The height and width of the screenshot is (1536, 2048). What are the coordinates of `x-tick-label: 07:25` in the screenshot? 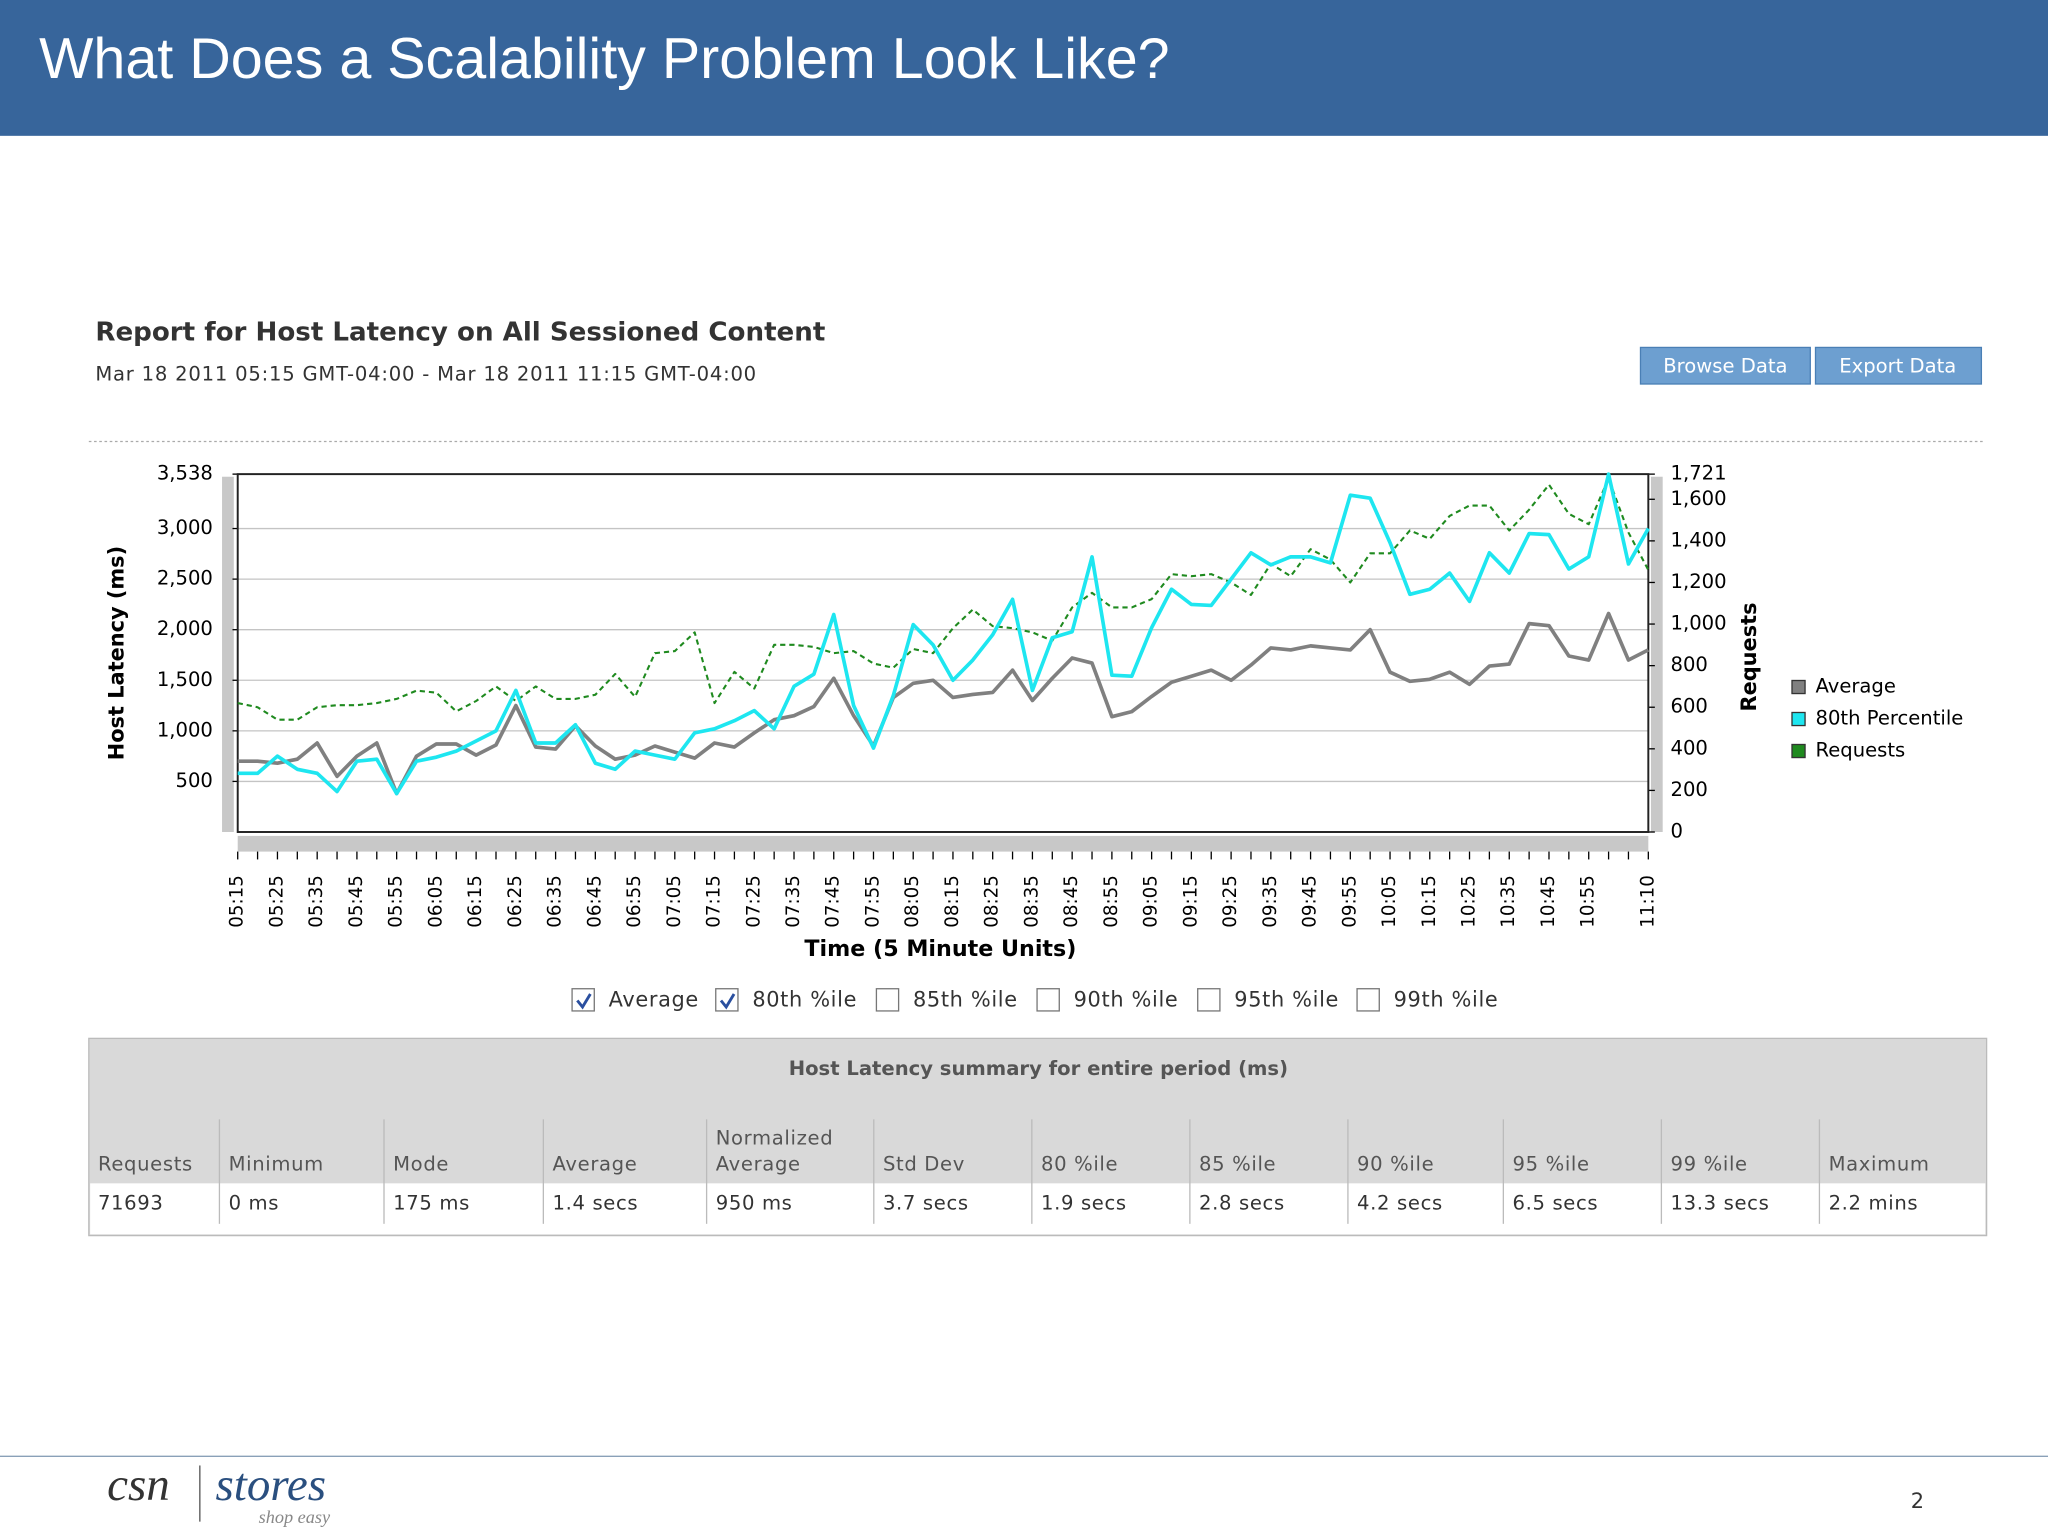 It's located at (753, 901).